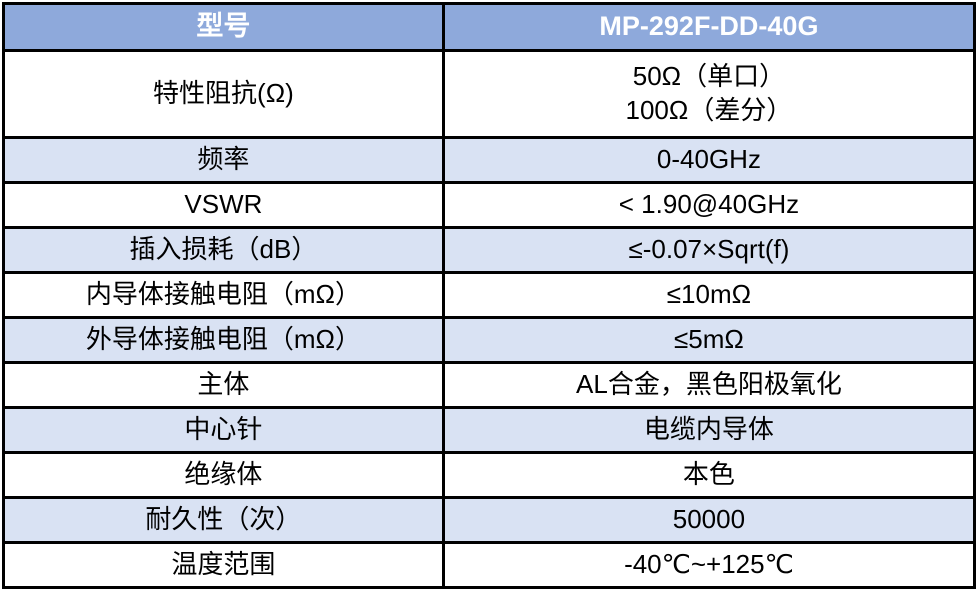 The height and width of the screenshot is (589, 978). Describe the element at coordinates (709, 205) in the screenshot. I see `value-cell: < 1.90@40GHz` at that location.